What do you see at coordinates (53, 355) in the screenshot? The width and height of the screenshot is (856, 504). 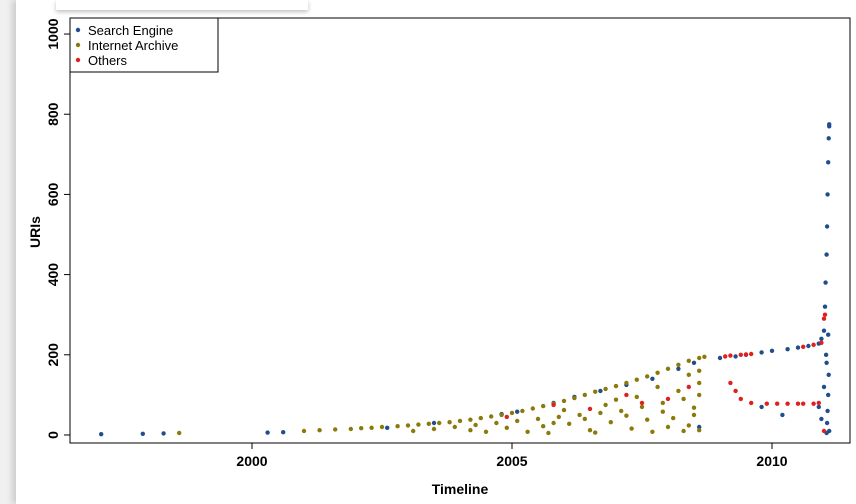 I see `y-tick-label-1: 200` at bounding box center [53, 355].